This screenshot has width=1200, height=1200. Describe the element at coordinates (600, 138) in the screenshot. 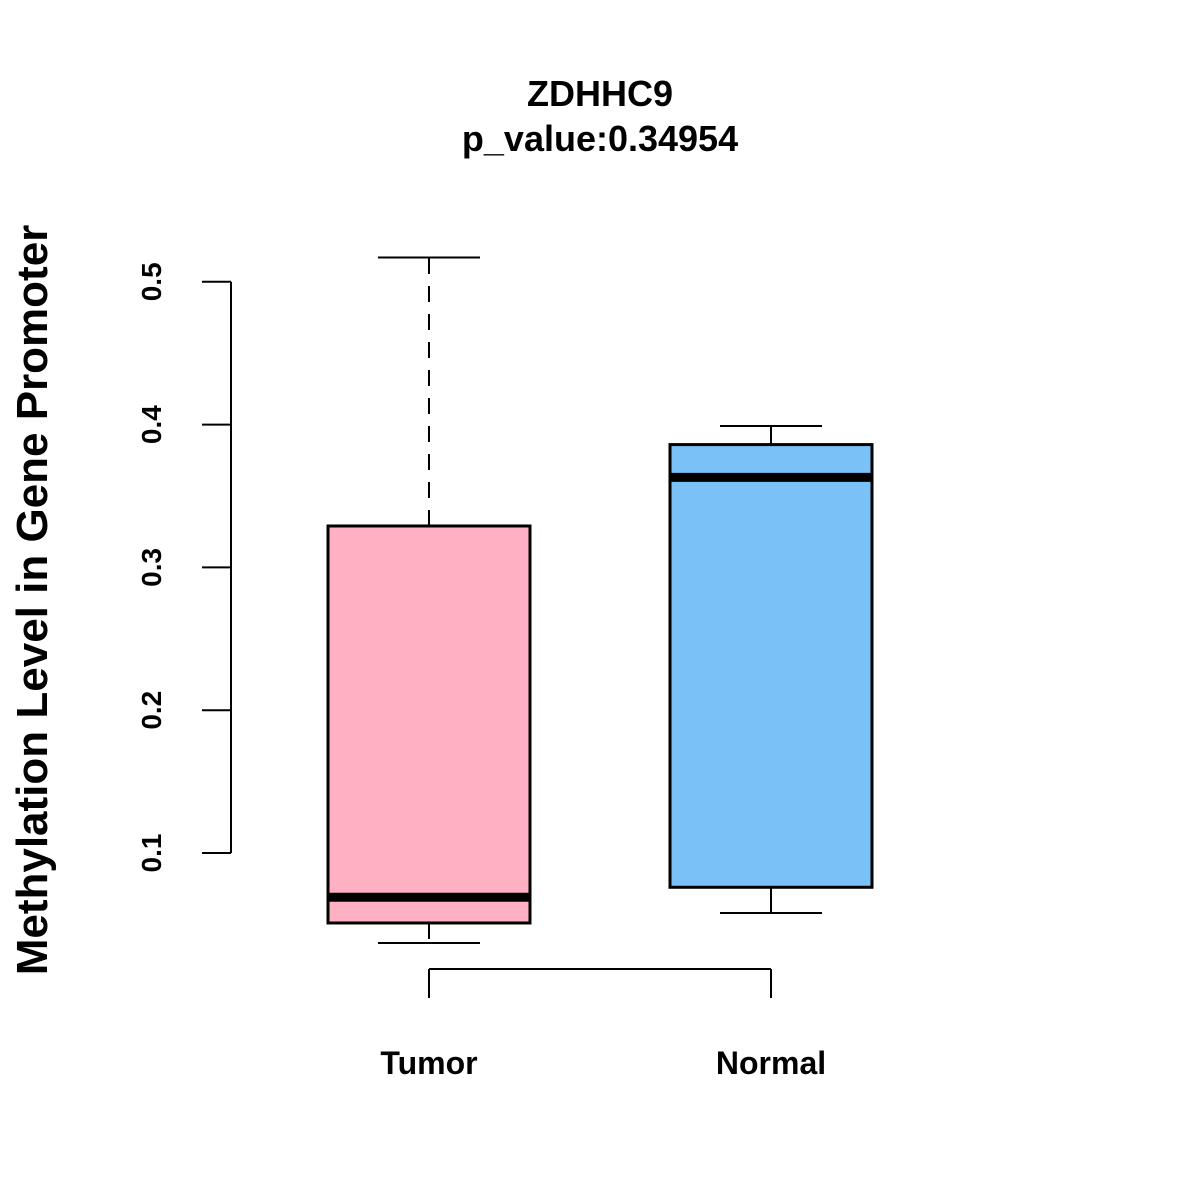

I see `chart-subtitle: p_value:0.34954` at that location.